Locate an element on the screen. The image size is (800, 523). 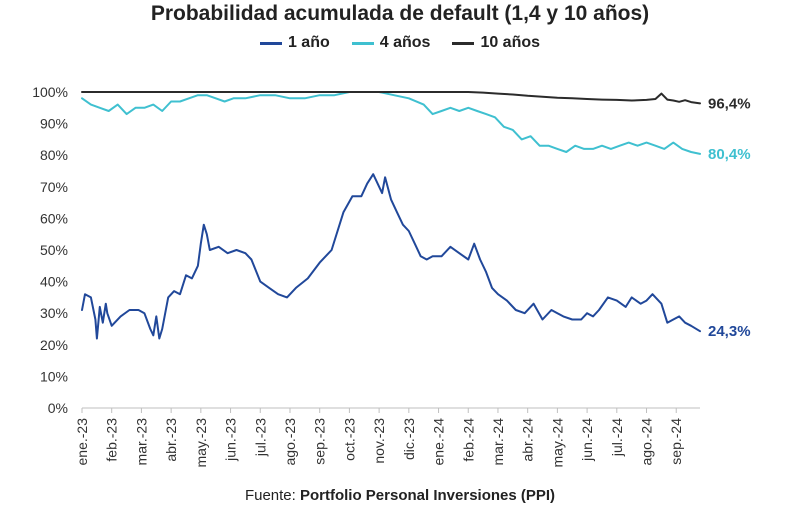
y-tick-label: 40% is located at coordinates (54, 282).